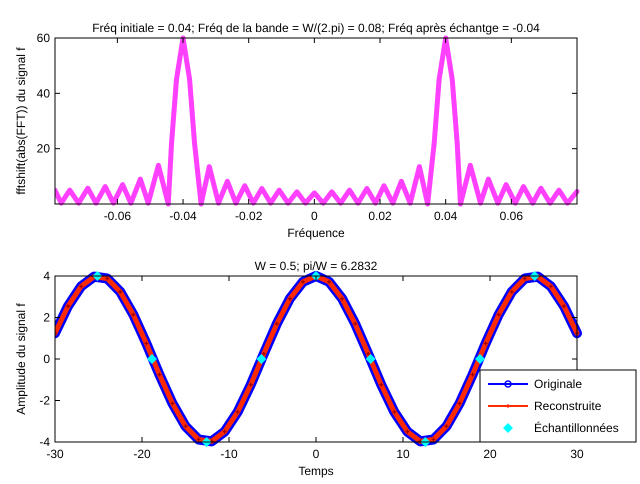  I want to click on y-axis-title: fftshift(abs(FFT)) du signal f, so click(21, 120).